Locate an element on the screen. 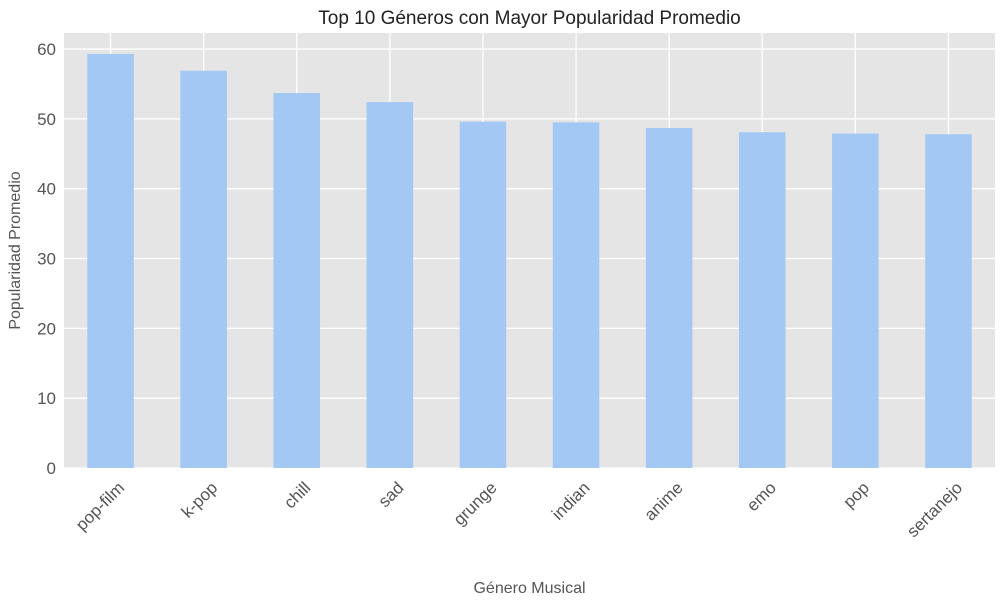 Image resolution: width=1004 pixels, height=605 pixels. bar-chill is located at coordinates (297, 280).